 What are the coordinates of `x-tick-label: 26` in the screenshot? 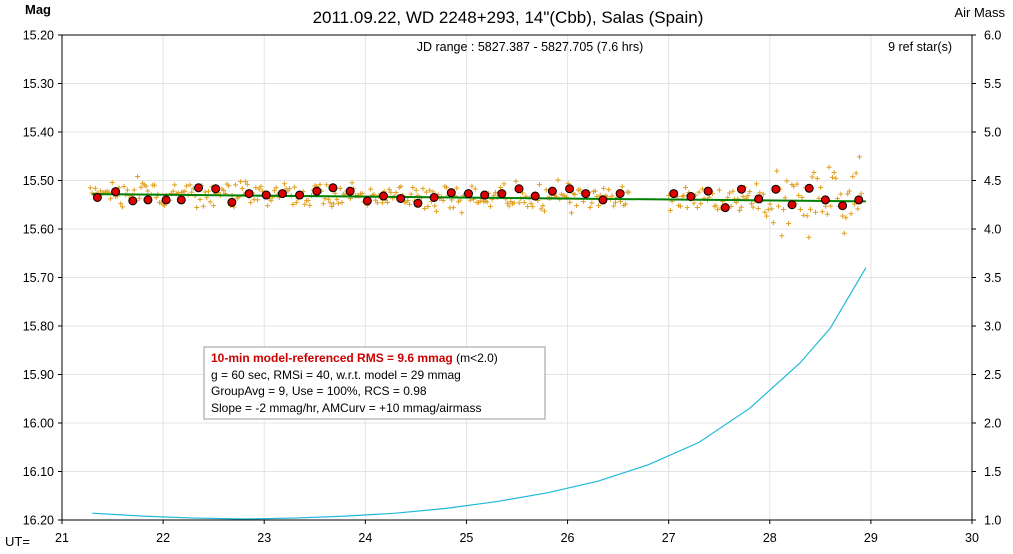 It's located at (568, 538).